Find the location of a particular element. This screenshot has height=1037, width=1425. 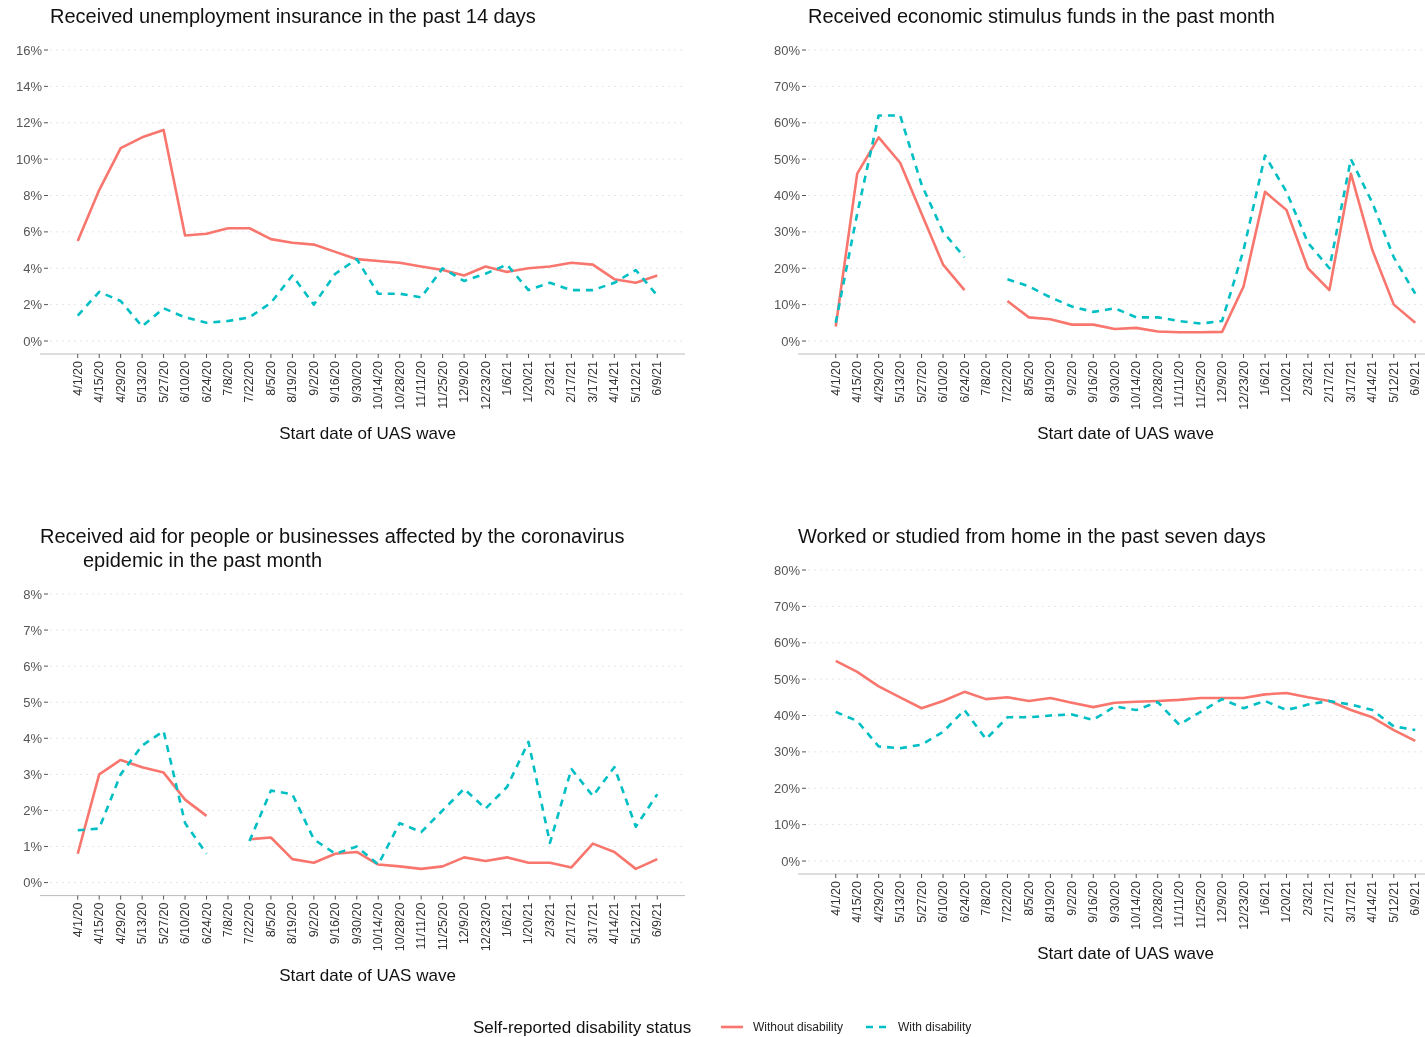

y-tick-label: 6% is located at coordinates (33, 232).